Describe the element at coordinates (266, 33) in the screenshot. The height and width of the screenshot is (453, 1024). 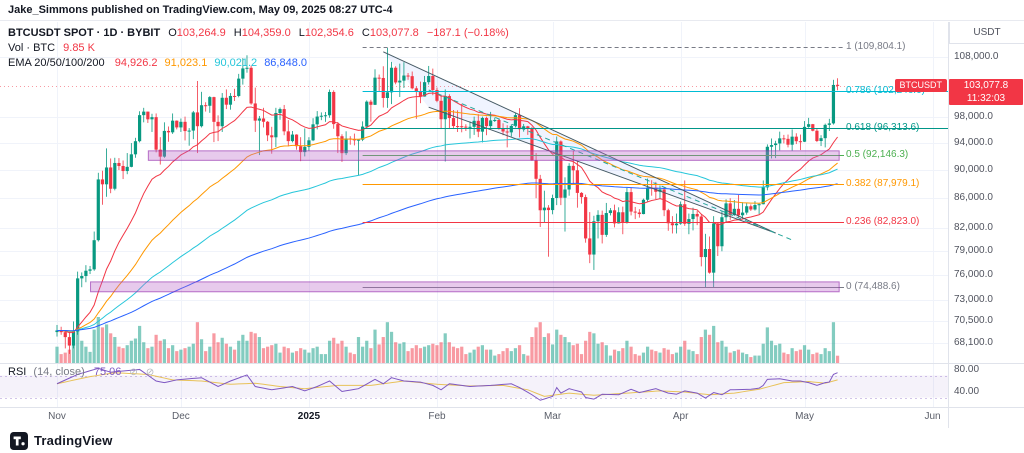
I see `high-value: 104,359.0` at that location.